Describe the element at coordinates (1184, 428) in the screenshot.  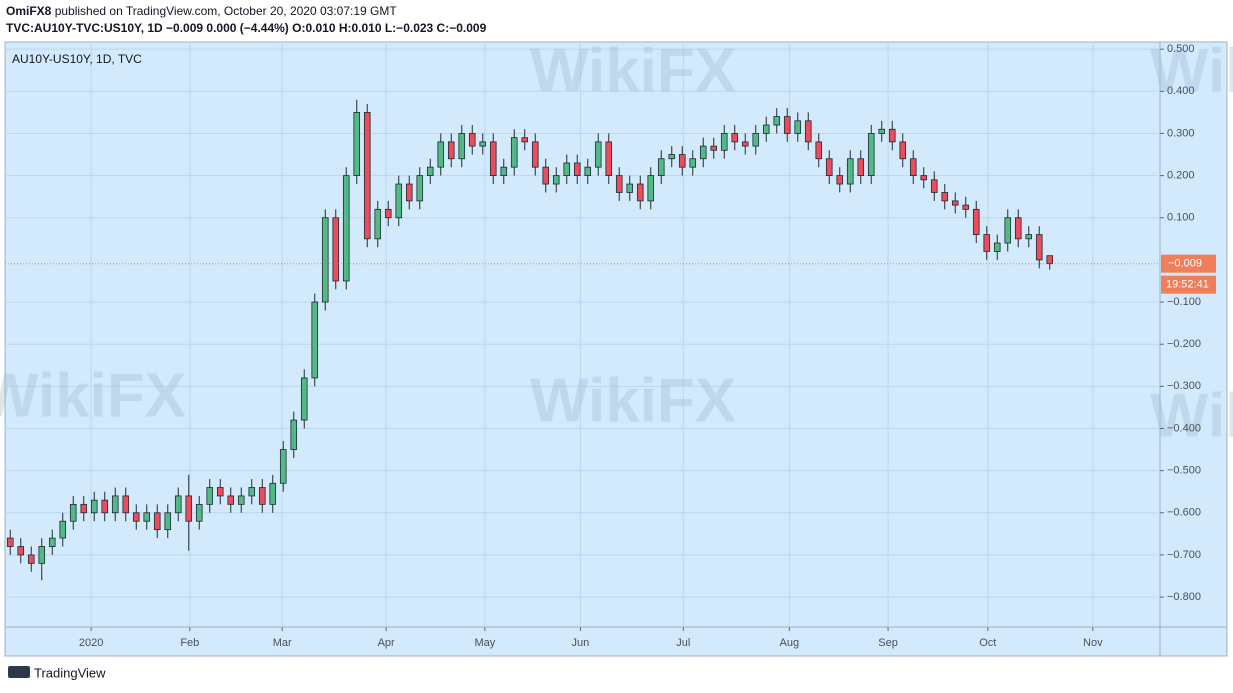
I see `y-tick-label: −0.400` at that location.